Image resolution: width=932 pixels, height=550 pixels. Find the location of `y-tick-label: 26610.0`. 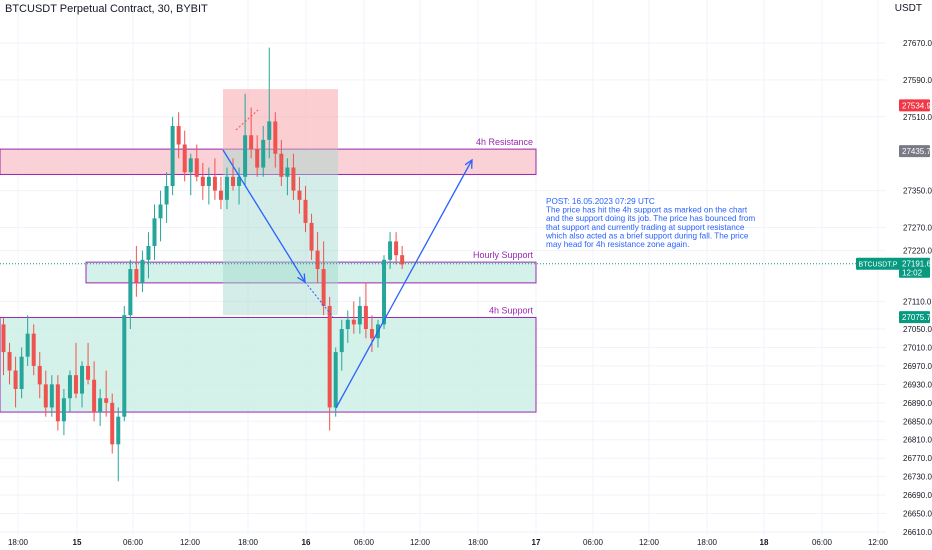

y-tick-label: 26610.0 is located at coordinates (917, 532).